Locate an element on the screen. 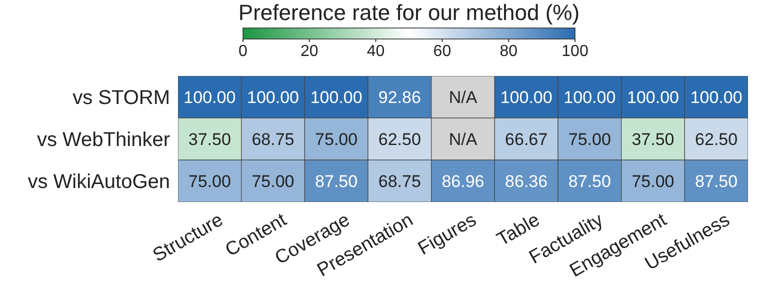 The image size is (767, 292). data-label: 92.86 is located at coordinates (399, 97).